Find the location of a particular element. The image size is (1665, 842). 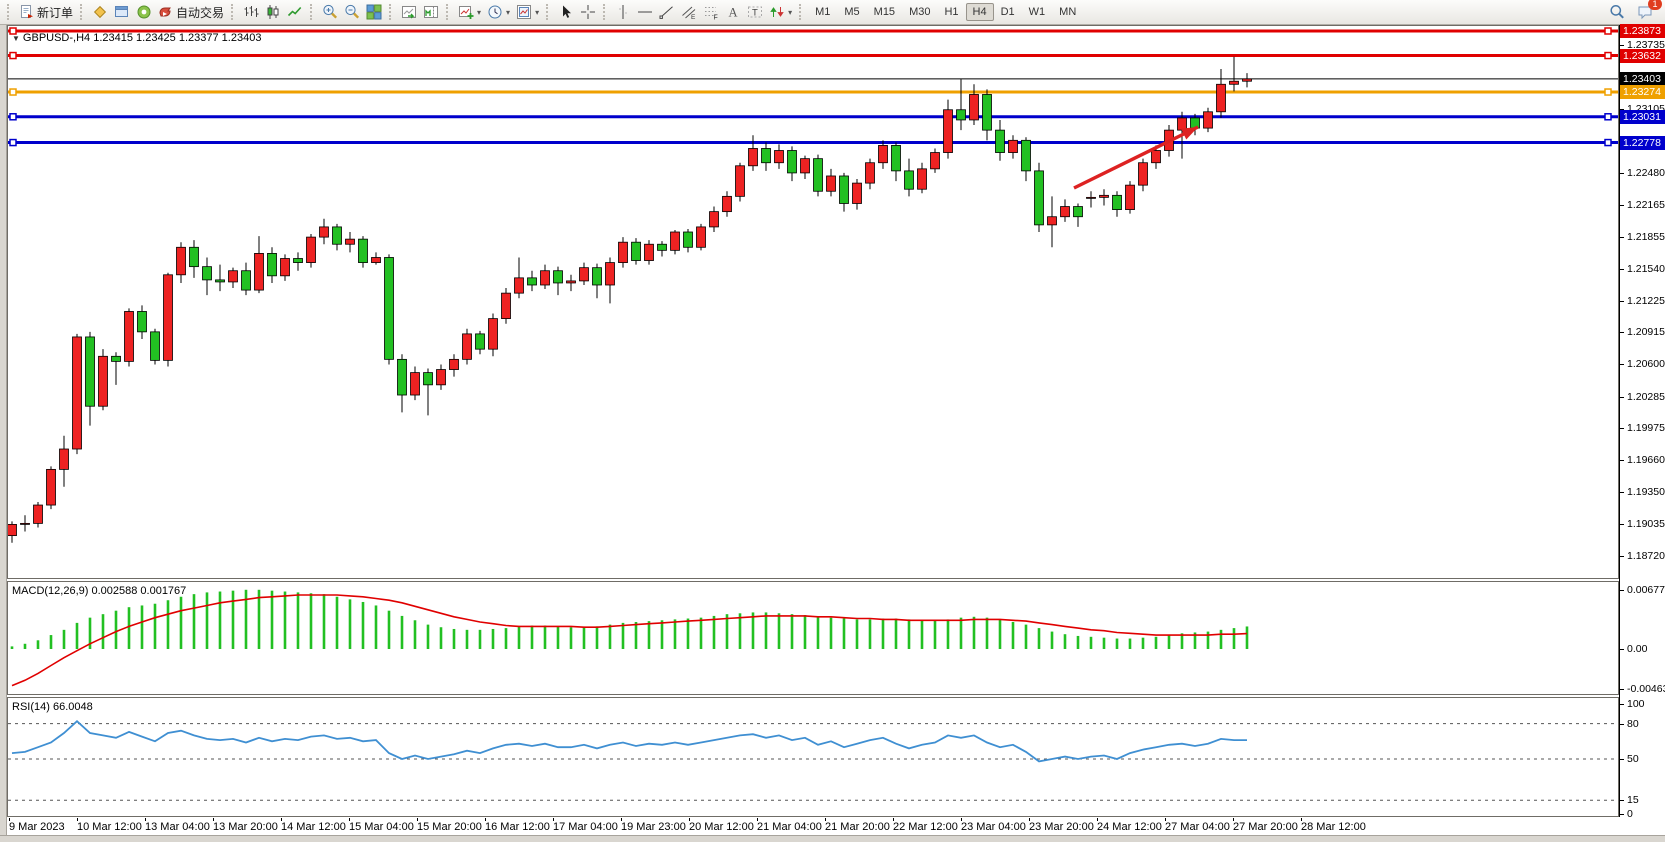

zoom-out-button is located at coordinates (352, 12).